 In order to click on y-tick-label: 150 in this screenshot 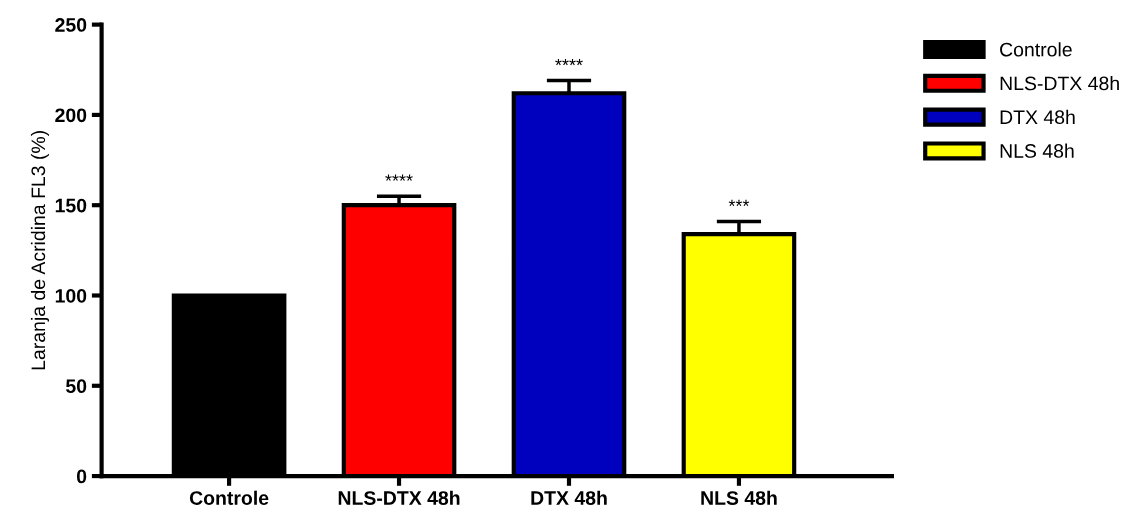, I will do `click(71, 205)`.